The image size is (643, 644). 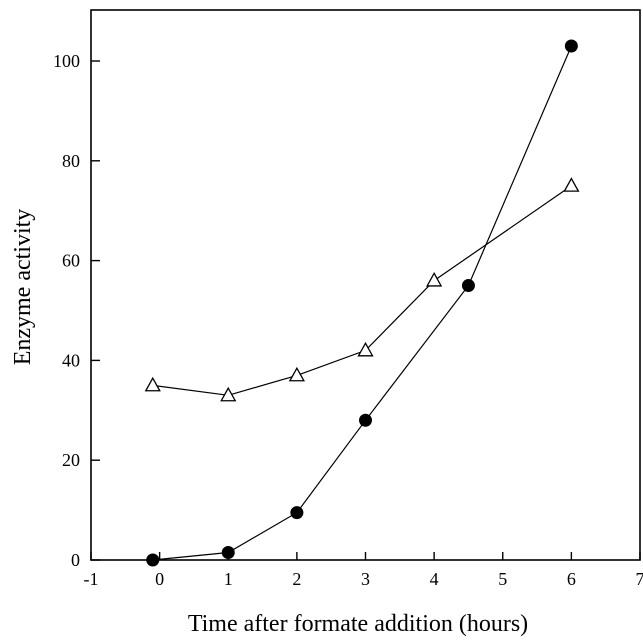 I want to click on x-tick-label: 5, so click(x=502, y=579).